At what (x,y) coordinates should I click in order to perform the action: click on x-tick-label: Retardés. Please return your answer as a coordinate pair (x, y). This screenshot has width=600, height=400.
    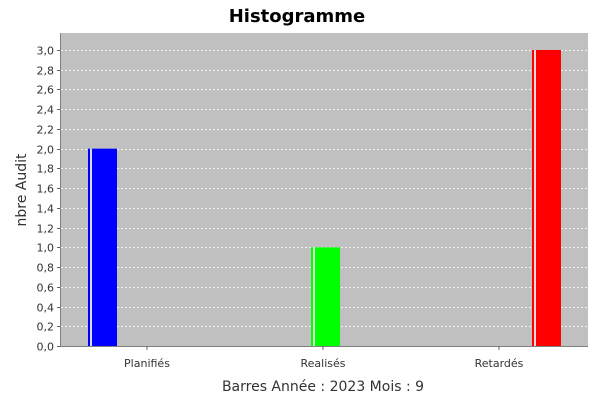
    Looking at the image, I should click on (499, 363).